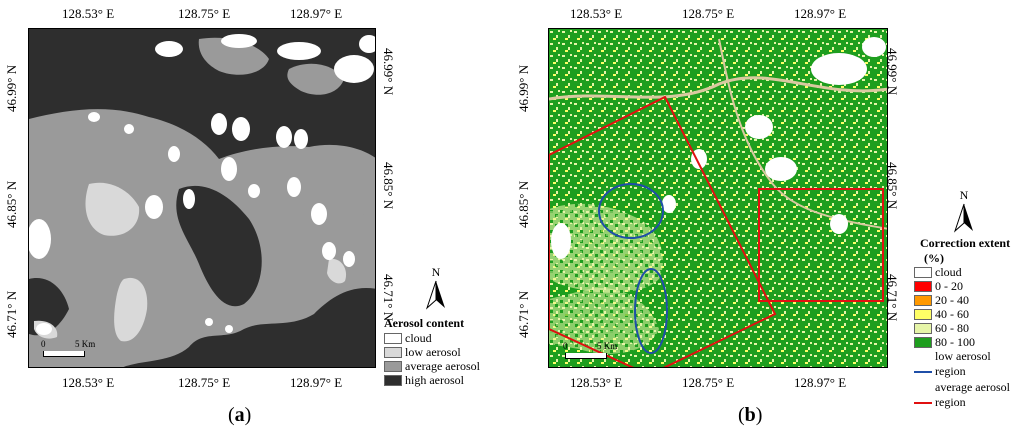 This screenshot has height=436, width=1024. What do you see at coordinates (952, 314) in the screenshot?
I see `legend-label: 40 - 60` at bounding box center [952, 314].